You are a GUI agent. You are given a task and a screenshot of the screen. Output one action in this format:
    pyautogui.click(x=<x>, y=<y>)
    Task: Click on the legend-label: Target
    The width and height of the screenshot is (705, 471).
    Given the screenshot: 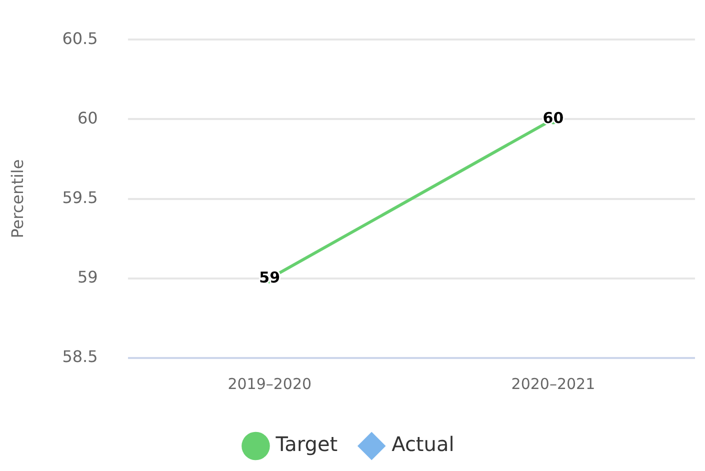 What is the action you would take?
    pyautogui.click(x=306, y=444)
    